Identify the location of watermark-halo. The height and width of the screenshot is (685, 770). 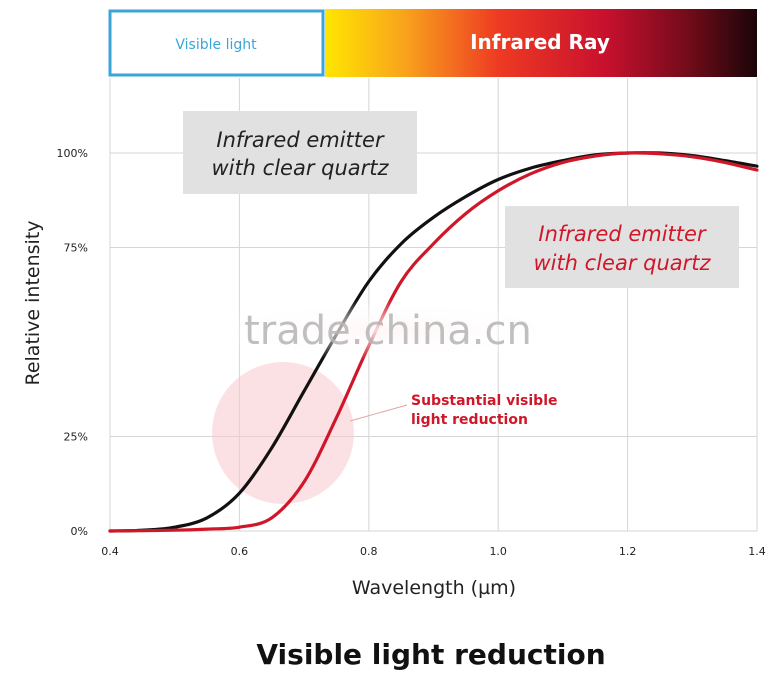
(390, 330).